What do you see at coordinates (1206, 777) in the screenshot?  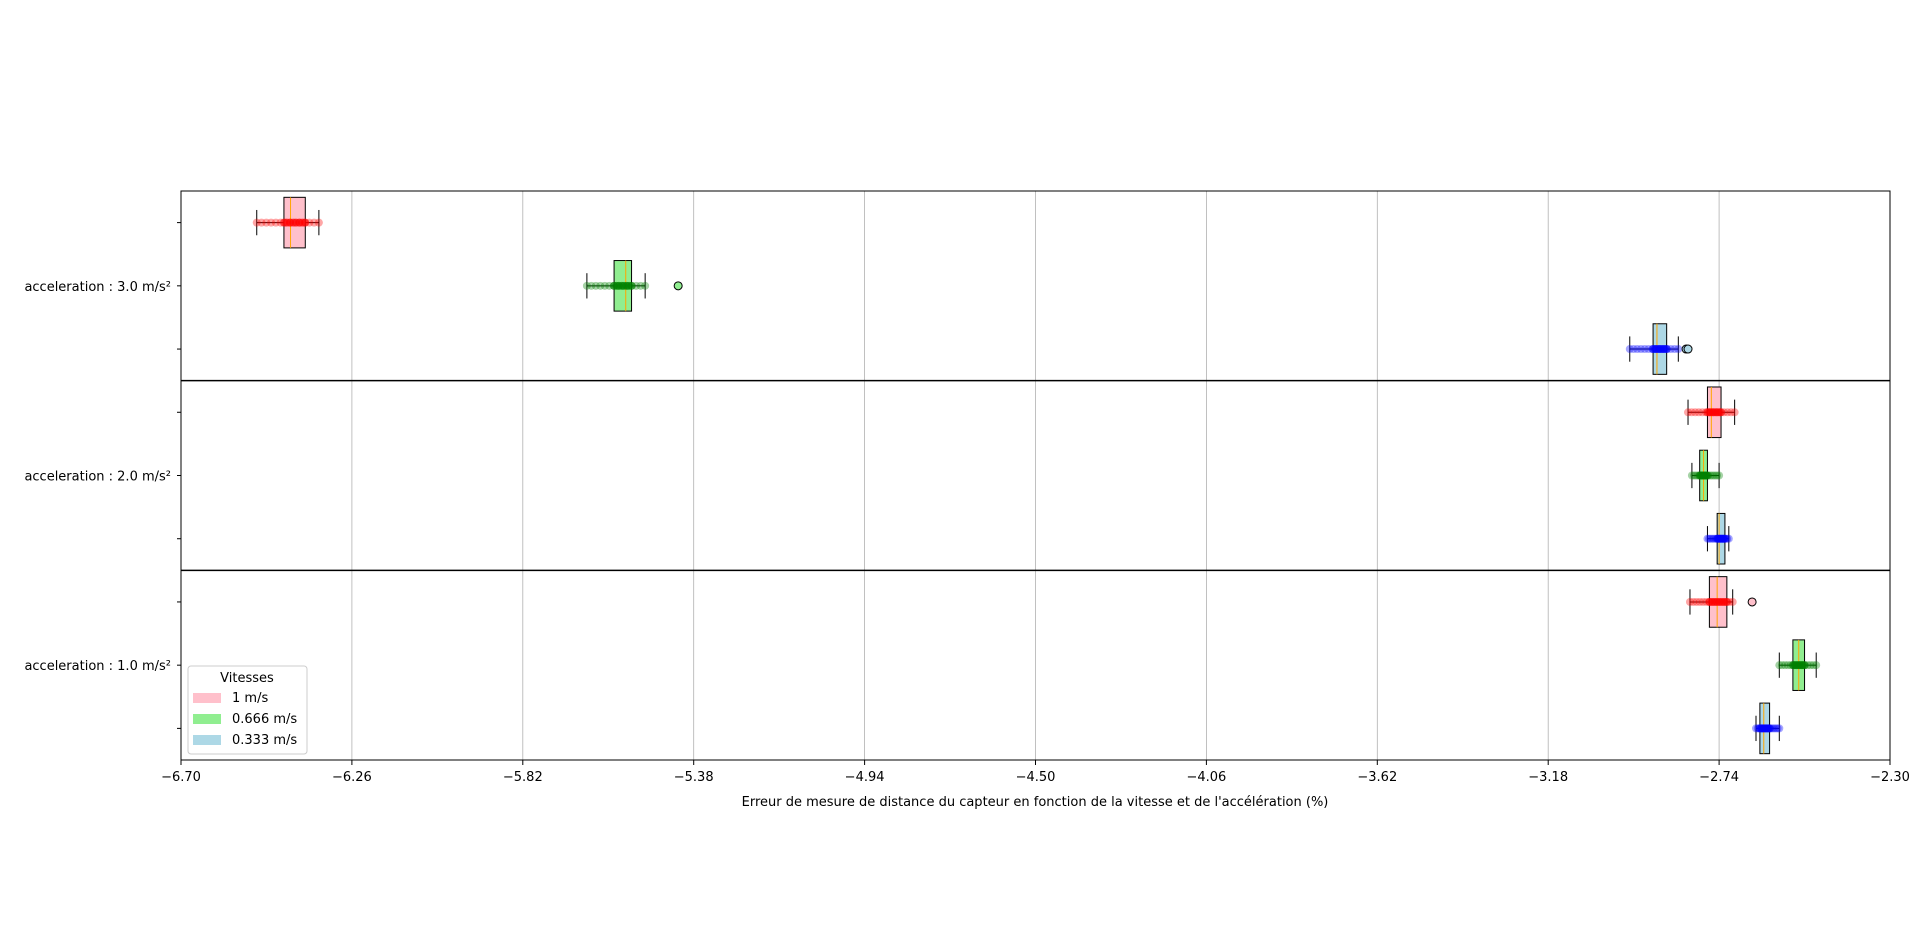 I see `x-tick-label: −4.06` at bounding box center [1206, 777].